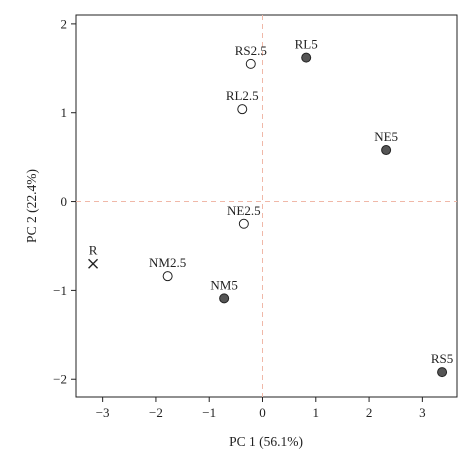 This screenshot has width=474, height=471. What do you see at coordinates (60, 379) in the screenshot?
I see `y-tick-label: −2` at bounding box center [60, 379].